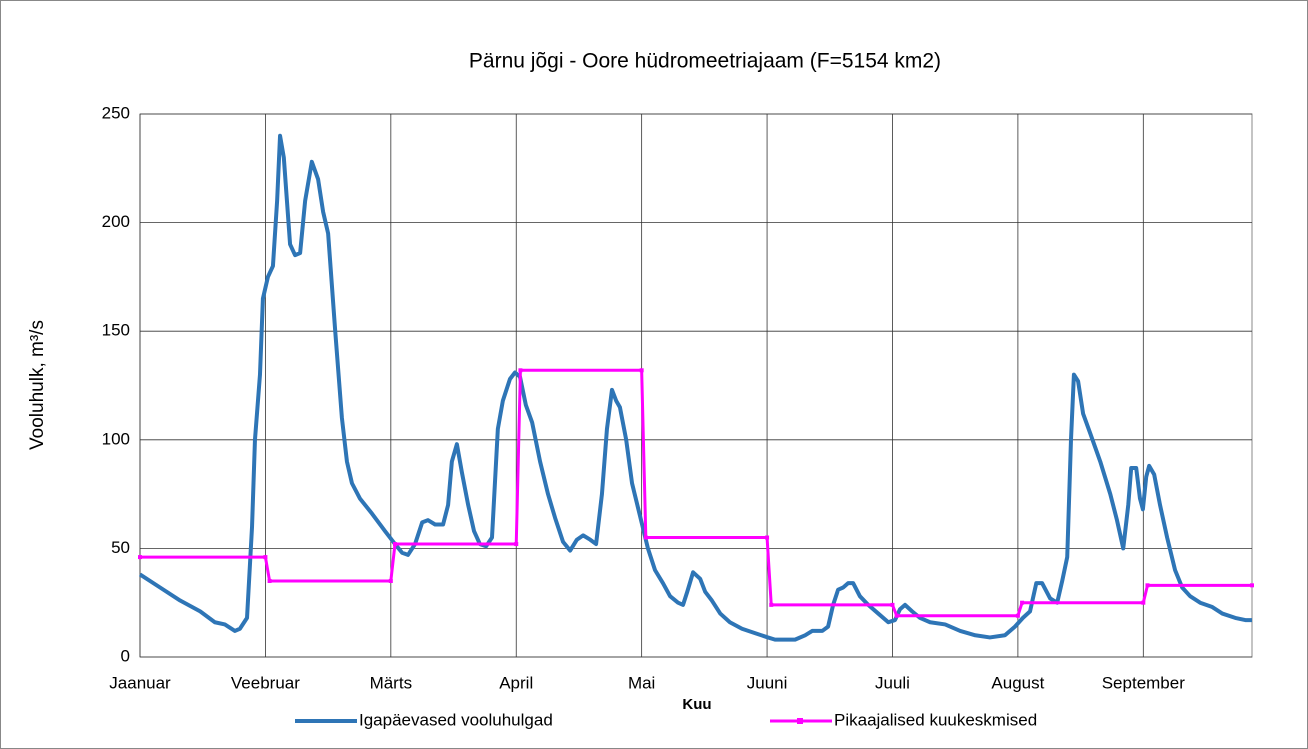 The height and width of the screenshot is (749, 1308). I want to click on y-tick-label: 200, so click(116, 221).